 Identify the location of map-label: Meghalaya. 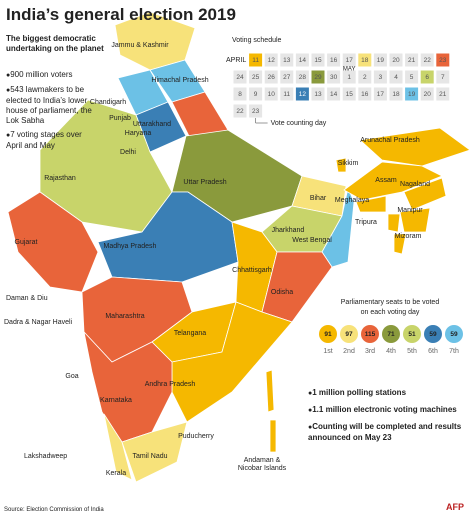
(352, 200).